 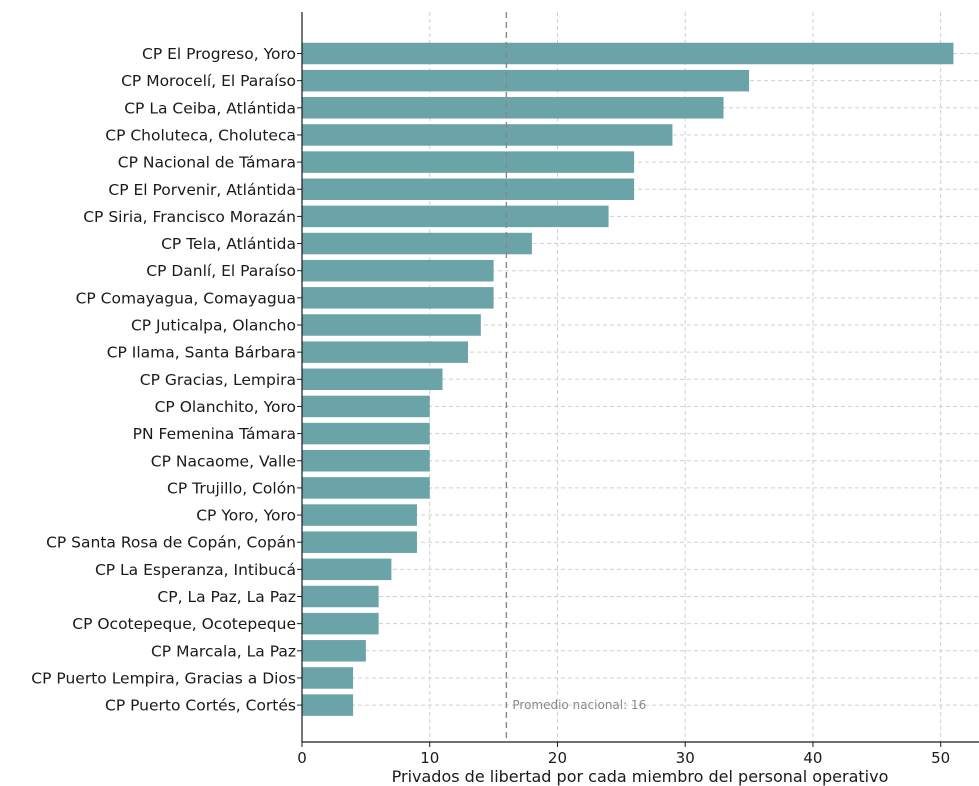 I want to click on category-label: CP Siria, Francisco Morazán, so click(x=189, y=217).